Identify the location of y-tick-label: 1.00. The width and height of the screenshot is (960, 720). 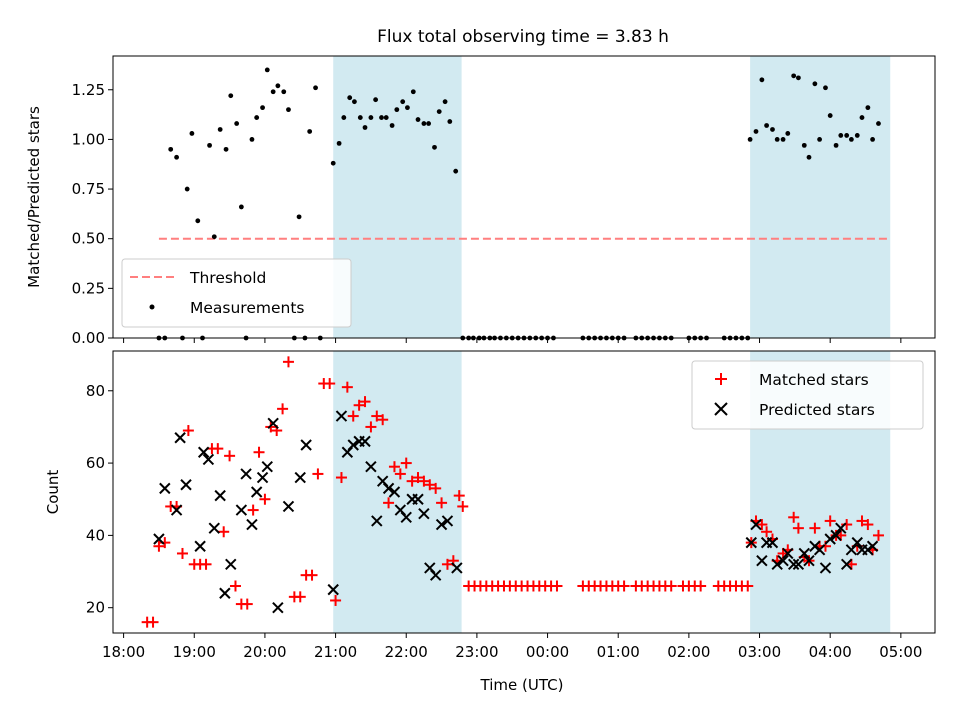
(88, 139).